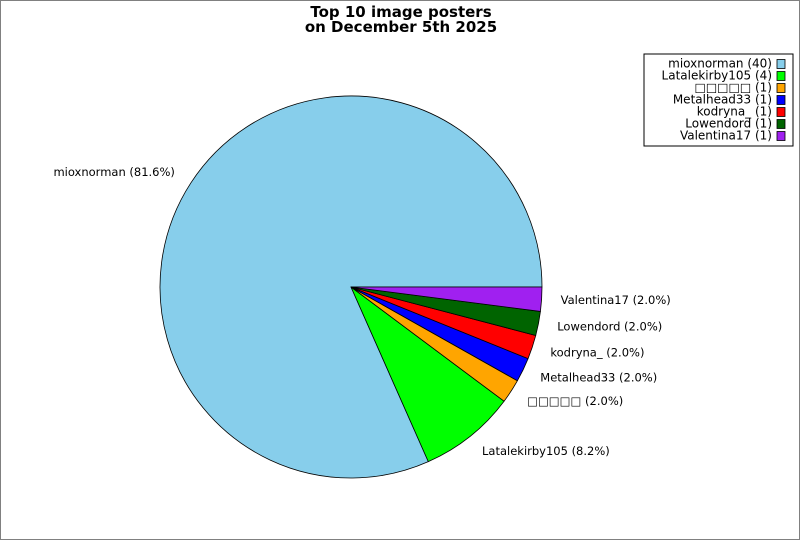 Image resolution: width=800 pixels, height=541 pixels. What do you see at coordinates (597, 353) in the screenshot?
I see `slice-label-4: kodryna_ (2.0%)` at bounding box center [597, 353].